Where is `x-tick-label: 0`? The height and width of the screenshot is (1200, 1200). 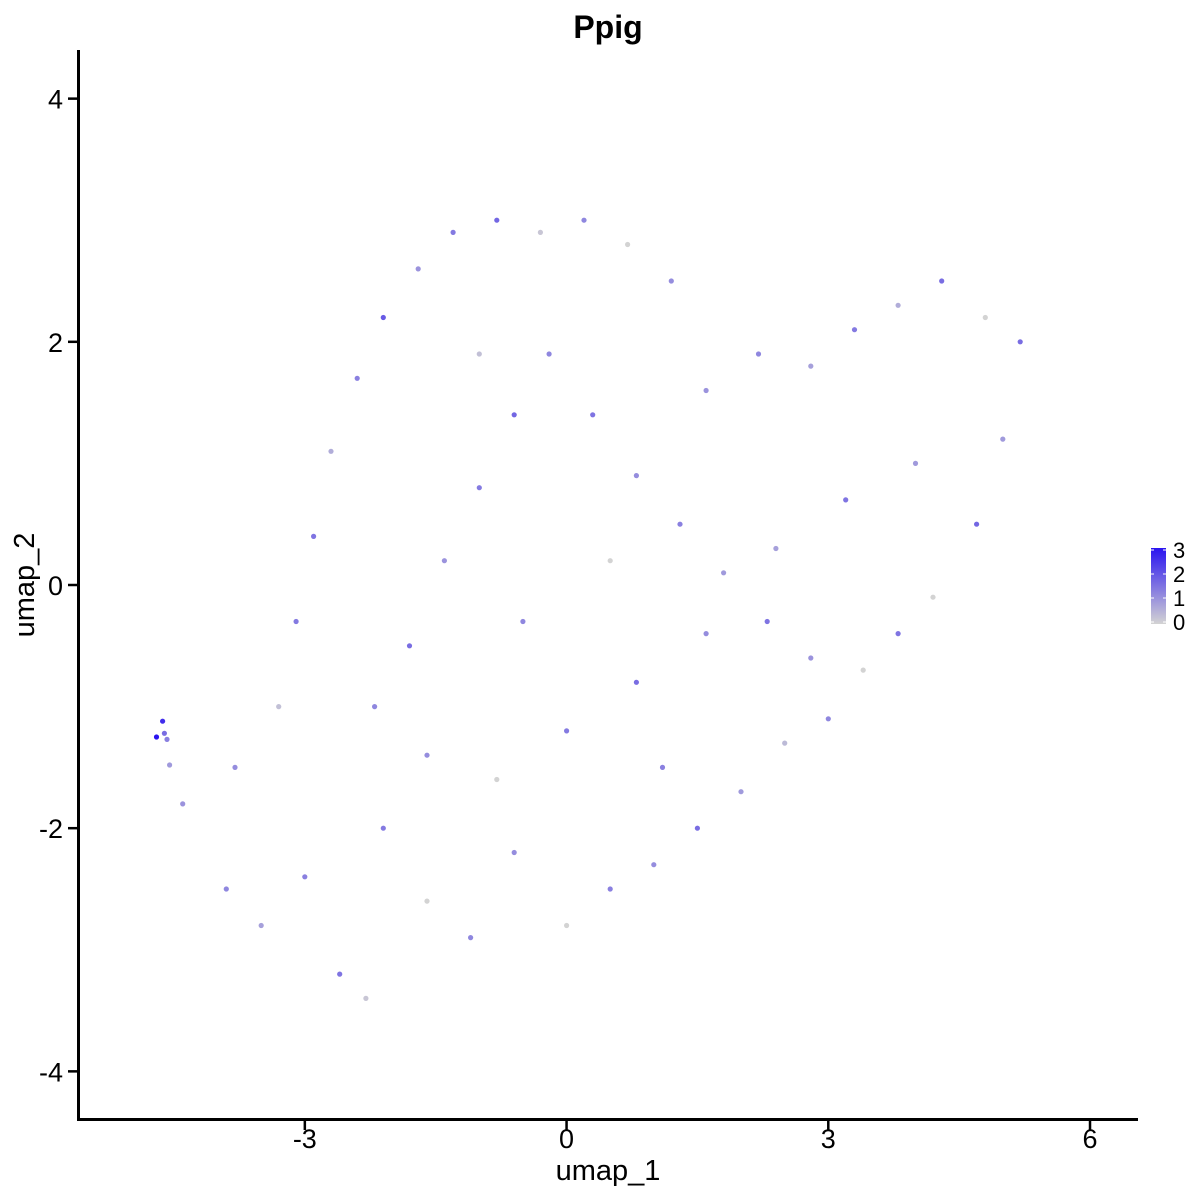 x-tick-label: 0 is located at coordinates (566, 1139).